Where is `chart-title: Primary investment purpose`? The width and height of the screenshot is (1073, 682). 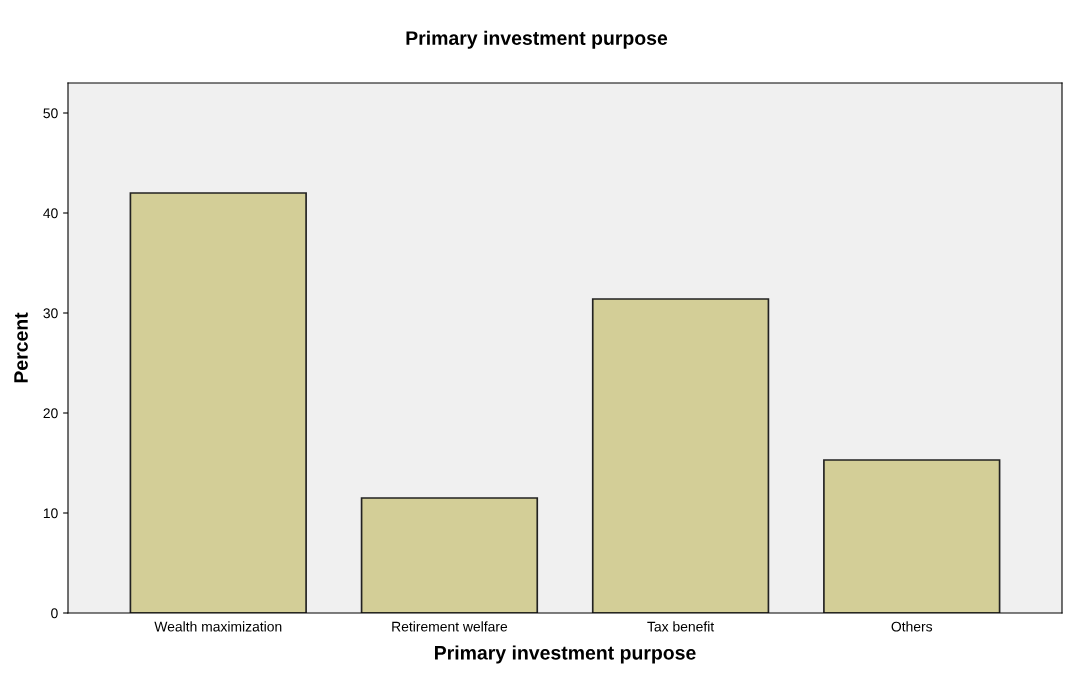
chart-title: Primary investment purpose is located at coordinates (537, 39).